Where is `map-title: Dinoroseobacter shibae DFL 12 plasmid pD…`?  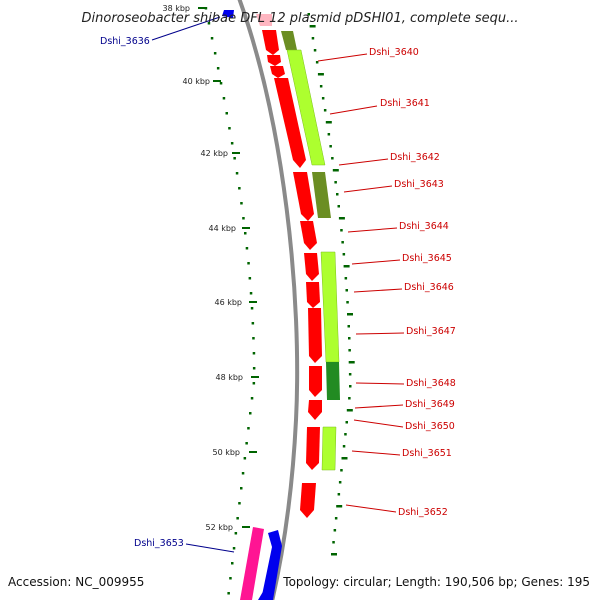 map-title: Dinoroseobacter shibae DFL 12 plasmid pD… is located at coordinates (300, 18).